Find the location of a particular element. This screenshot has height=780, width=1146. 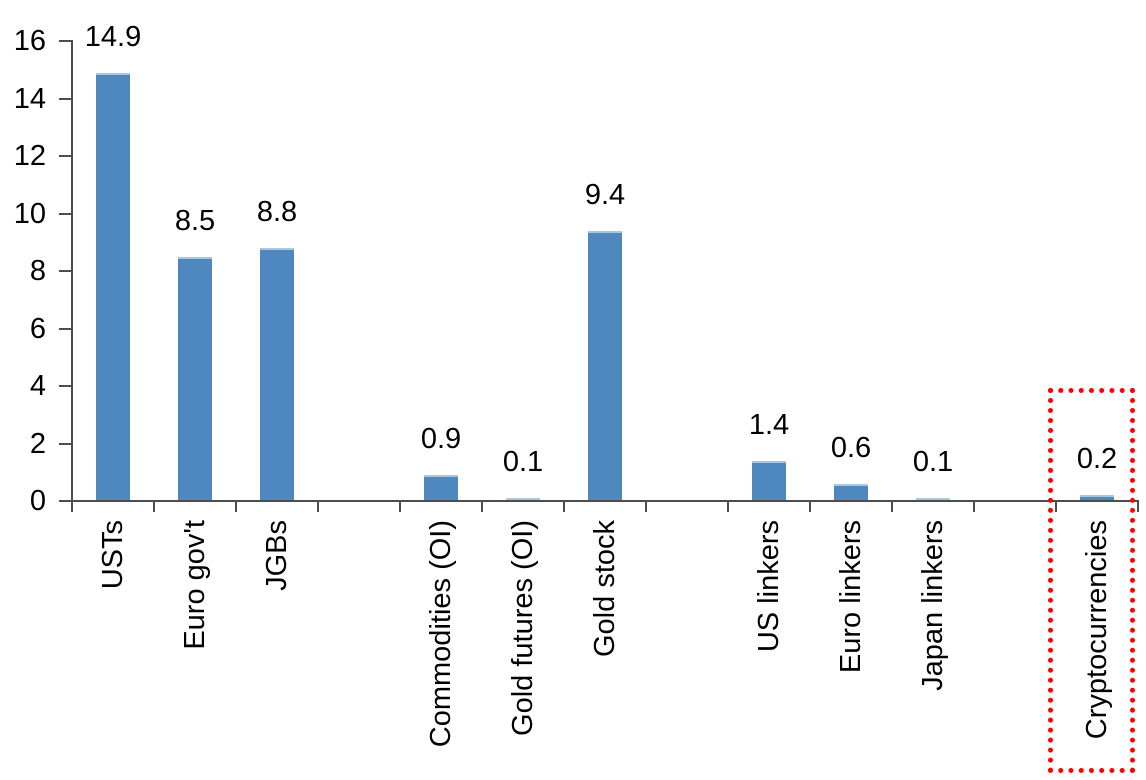

x-axis-category-label: USTs is located at coordinates (113, 555).